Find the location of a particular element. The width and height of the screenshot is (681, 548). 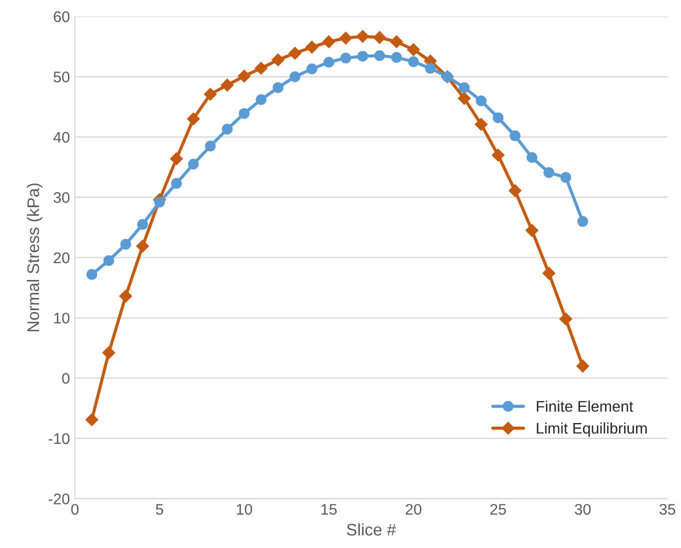

x-tick-label: 15 is located at coordinates (329, 509).